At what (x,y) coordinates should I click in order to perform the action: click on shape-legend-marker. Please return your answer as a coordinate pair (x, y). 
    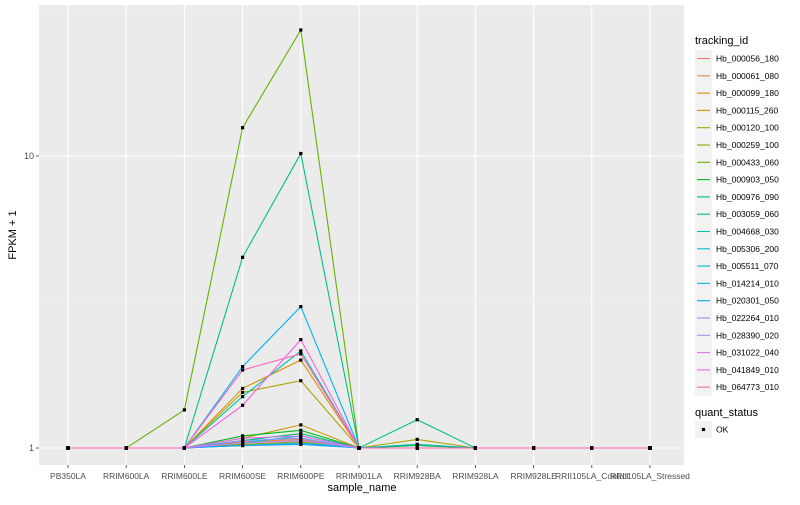
    Looking at the image, I should click on (703, 429).